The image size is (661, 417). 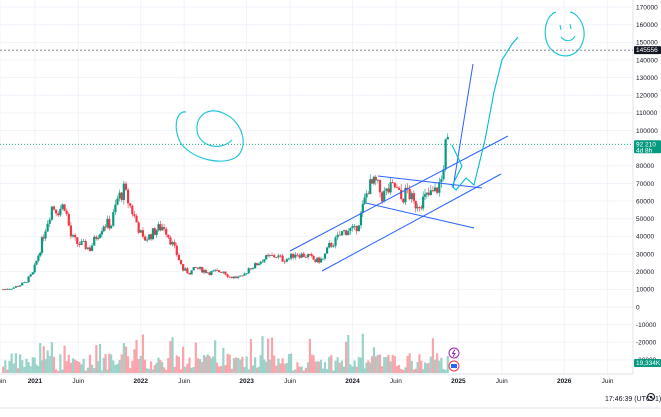 I want to click on price-tick-label: 150000, so click(x=647, y=43).